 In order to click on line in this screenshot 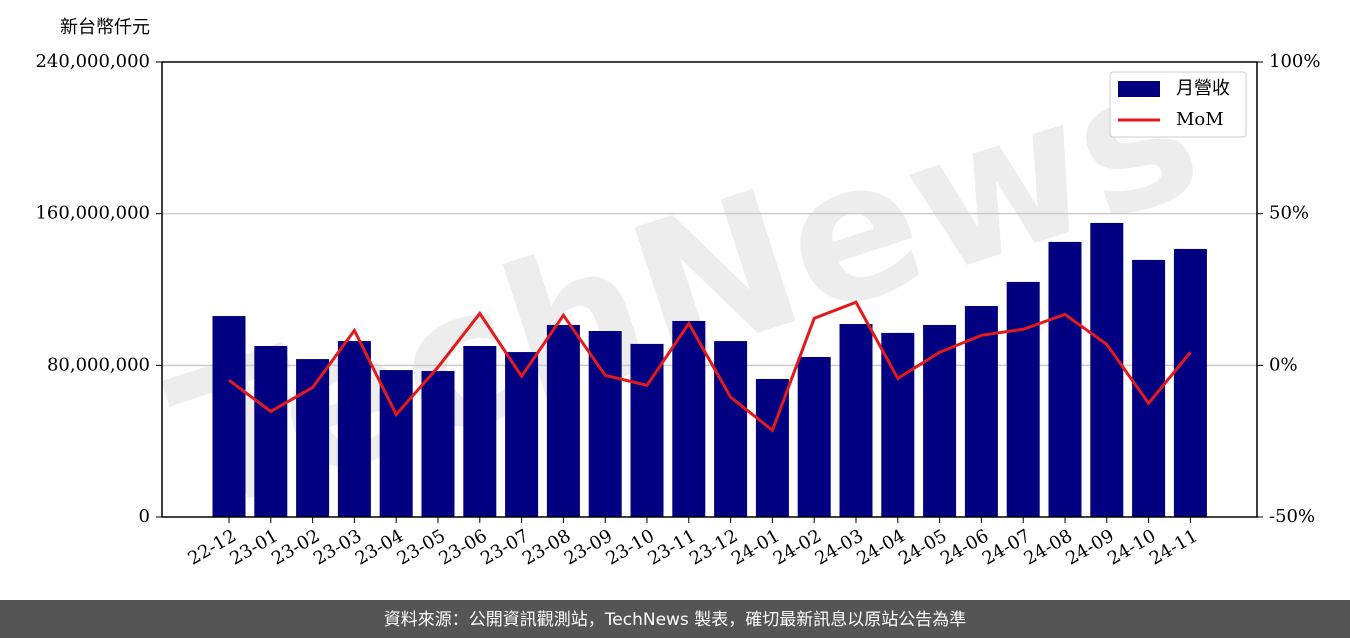, I will do `click(710, 366)`.